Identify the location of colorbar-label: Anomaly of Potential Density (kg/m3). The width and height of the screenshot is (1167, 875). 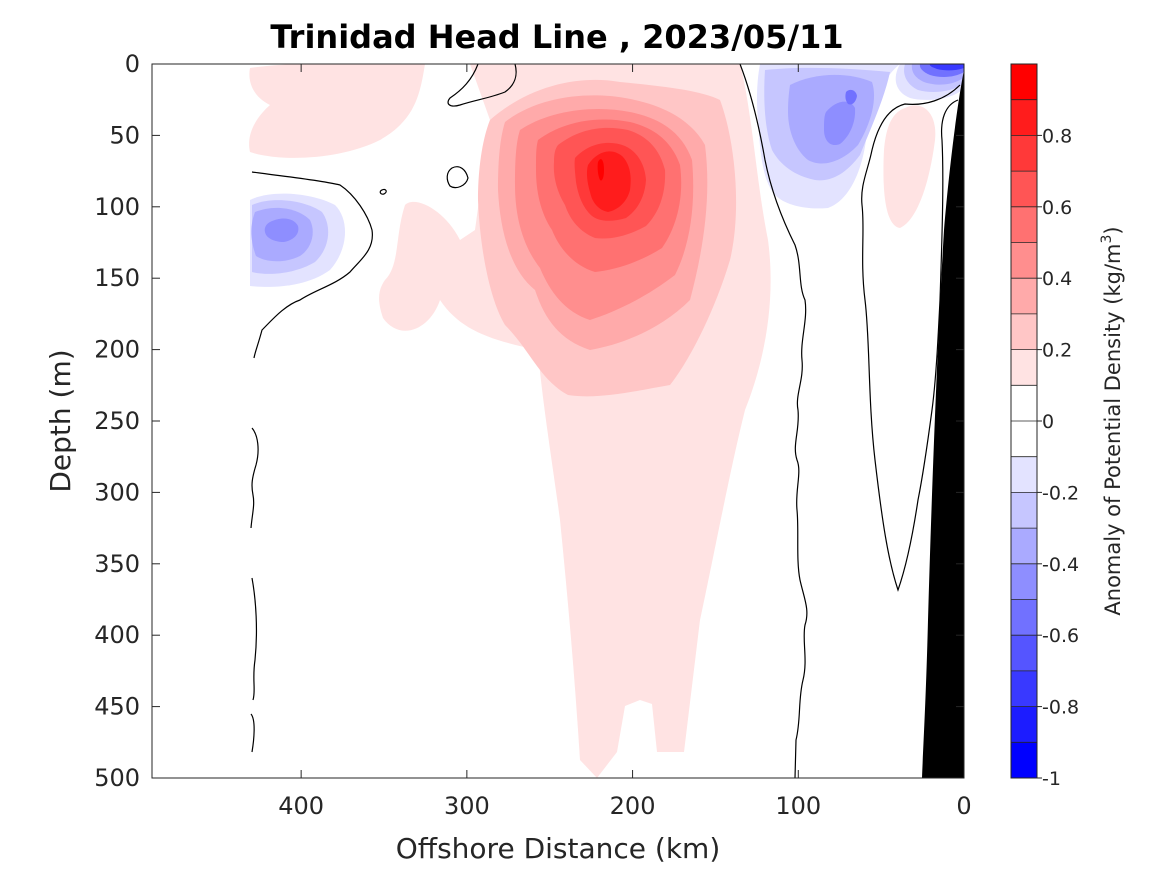
(1112, 420).